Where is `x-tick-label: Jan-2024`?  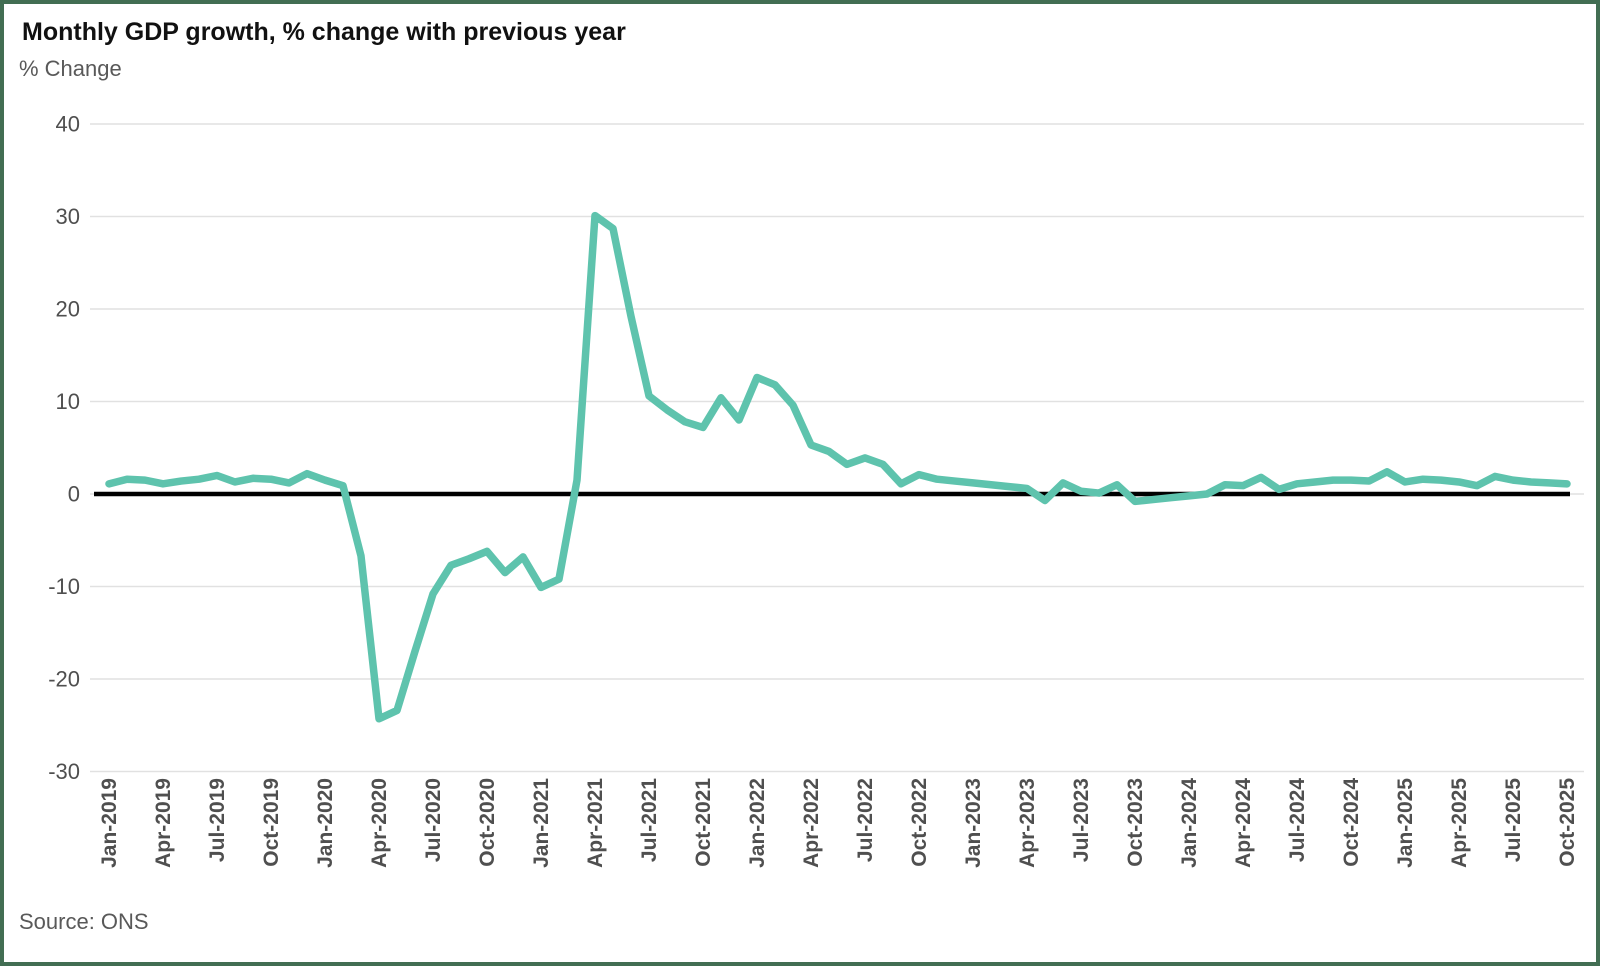 x-tick-label: Jan-2024 is located at coordinates (1189, 823).